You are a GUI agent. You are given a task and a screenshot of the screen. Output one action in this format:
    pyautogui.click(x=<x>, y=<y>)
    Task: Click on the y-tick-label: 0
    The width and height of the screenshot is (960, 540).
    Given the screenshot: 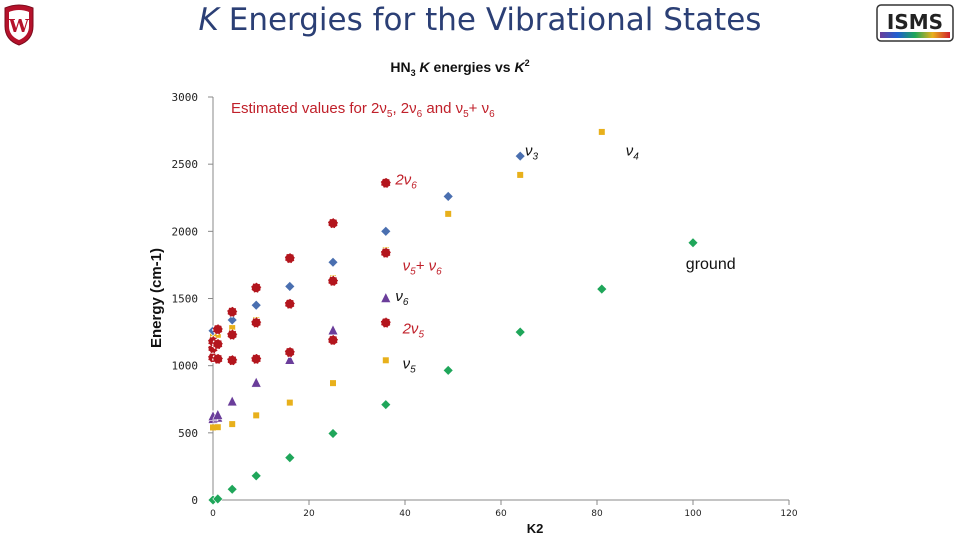 What is the action you would take?
    pyautogui.click(x=194, y=500)
    